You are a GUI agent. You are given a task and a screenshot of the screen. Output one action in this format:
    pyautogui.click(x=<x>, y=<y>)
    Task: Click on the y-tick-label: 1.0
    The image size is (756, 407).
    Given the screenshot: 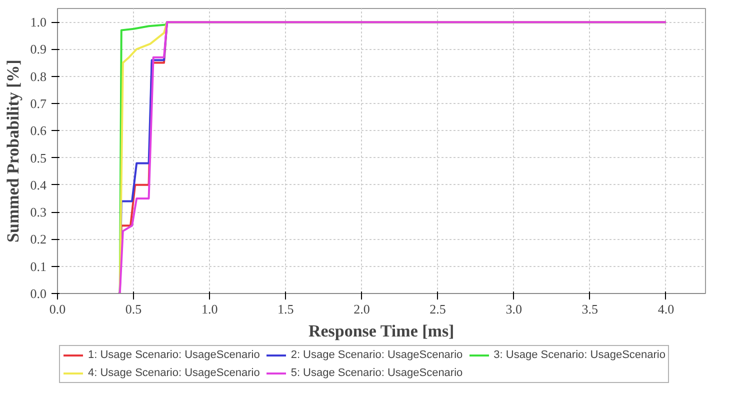 What is the action you would take?
    pyautogui.click(x=38, y=22)
    